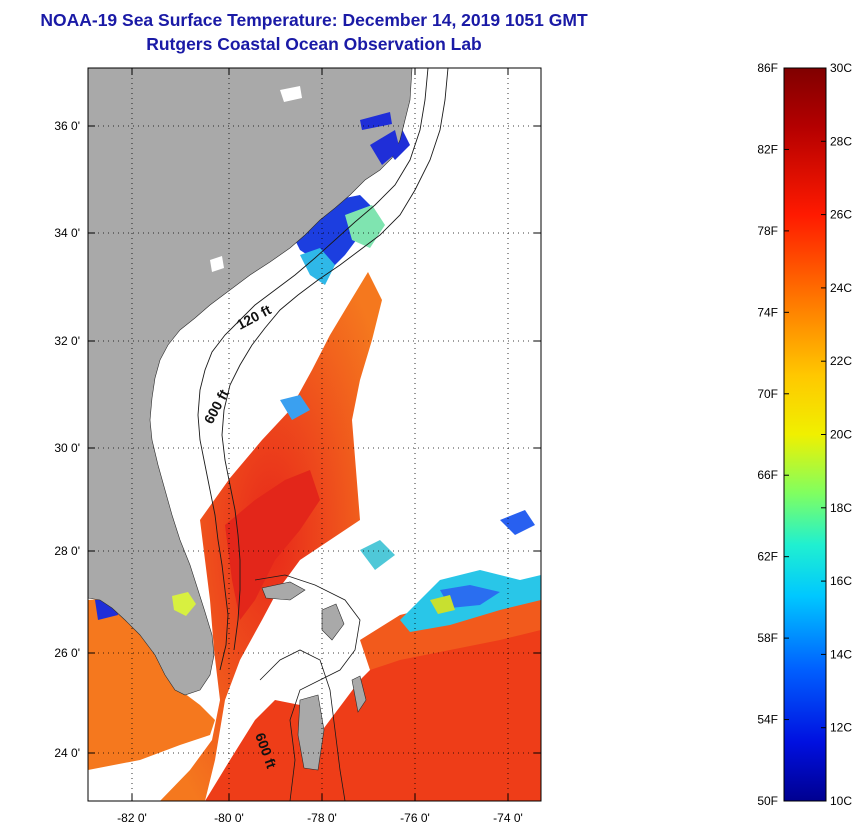 The width and height of the screenshot is (865, 832). Describe the element at coordinates (132, 818) in the screenshot. I see `lon-label: -82 0'` at that location.